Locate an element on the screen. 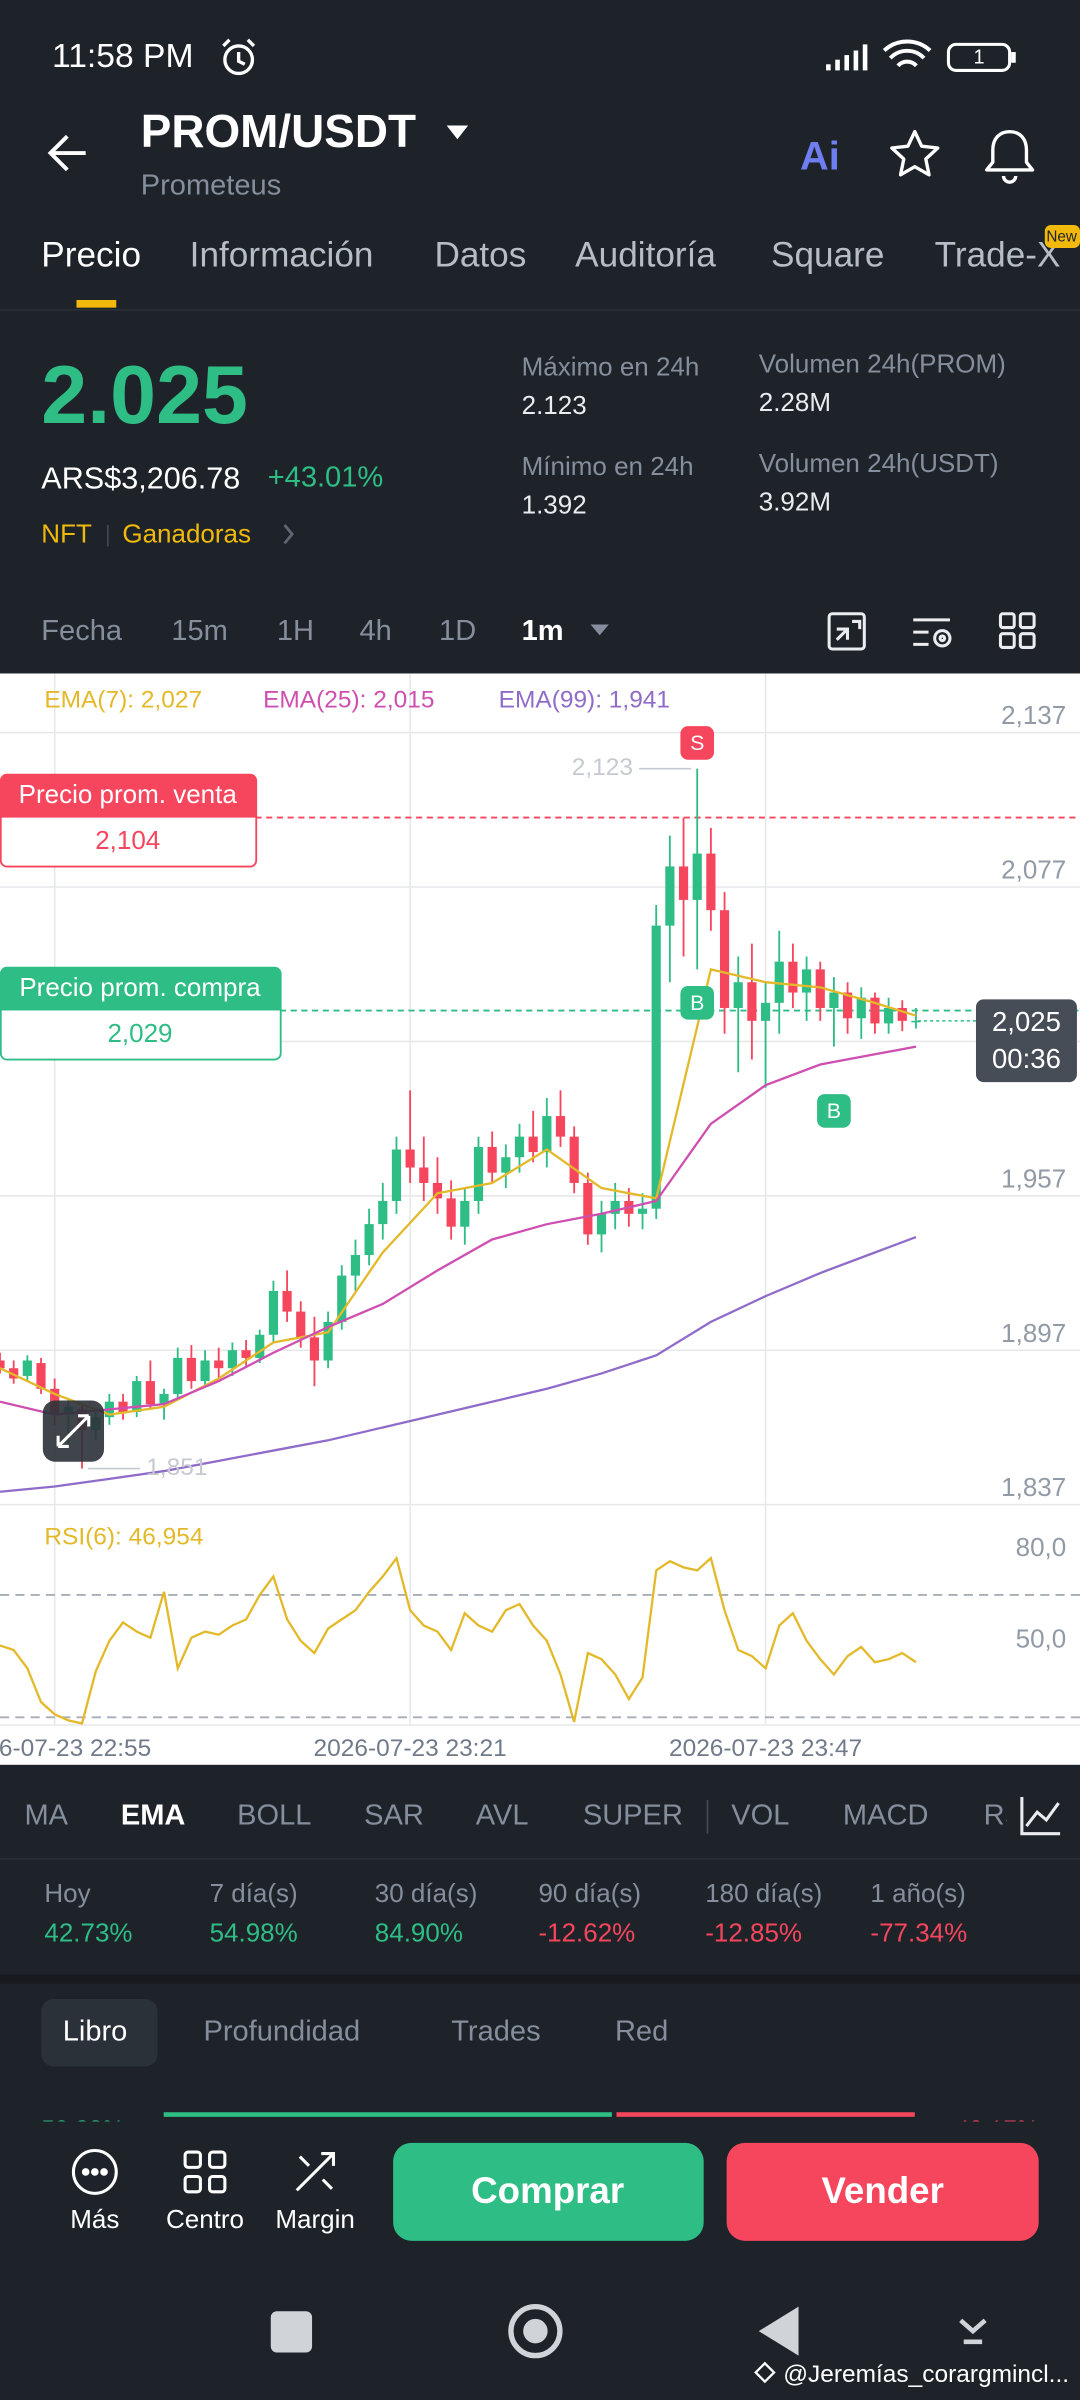 This screenshot has width=1080, height=2400. avg-price-header is located at coordinates (128, 796).